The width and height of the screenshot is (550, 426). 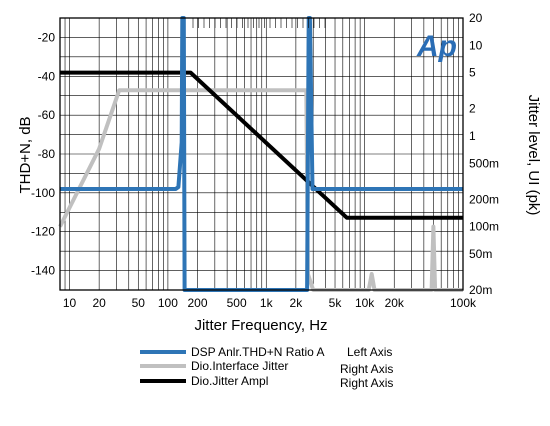 I want to click on ap-logo: Ap, so click(x=436, y=46).